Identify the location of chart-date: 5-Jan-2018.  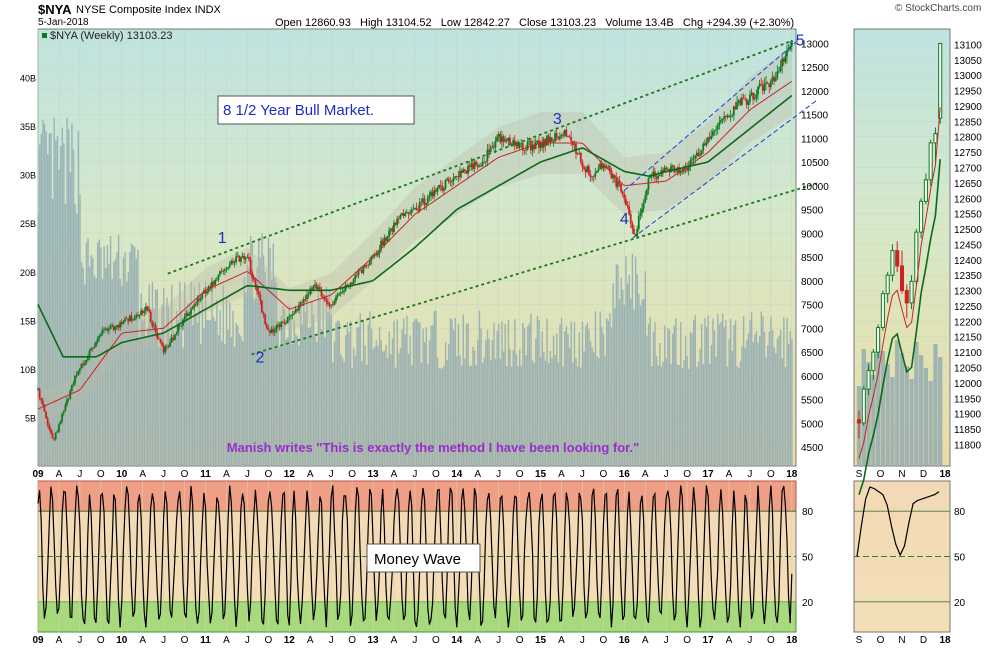
(63, 22).